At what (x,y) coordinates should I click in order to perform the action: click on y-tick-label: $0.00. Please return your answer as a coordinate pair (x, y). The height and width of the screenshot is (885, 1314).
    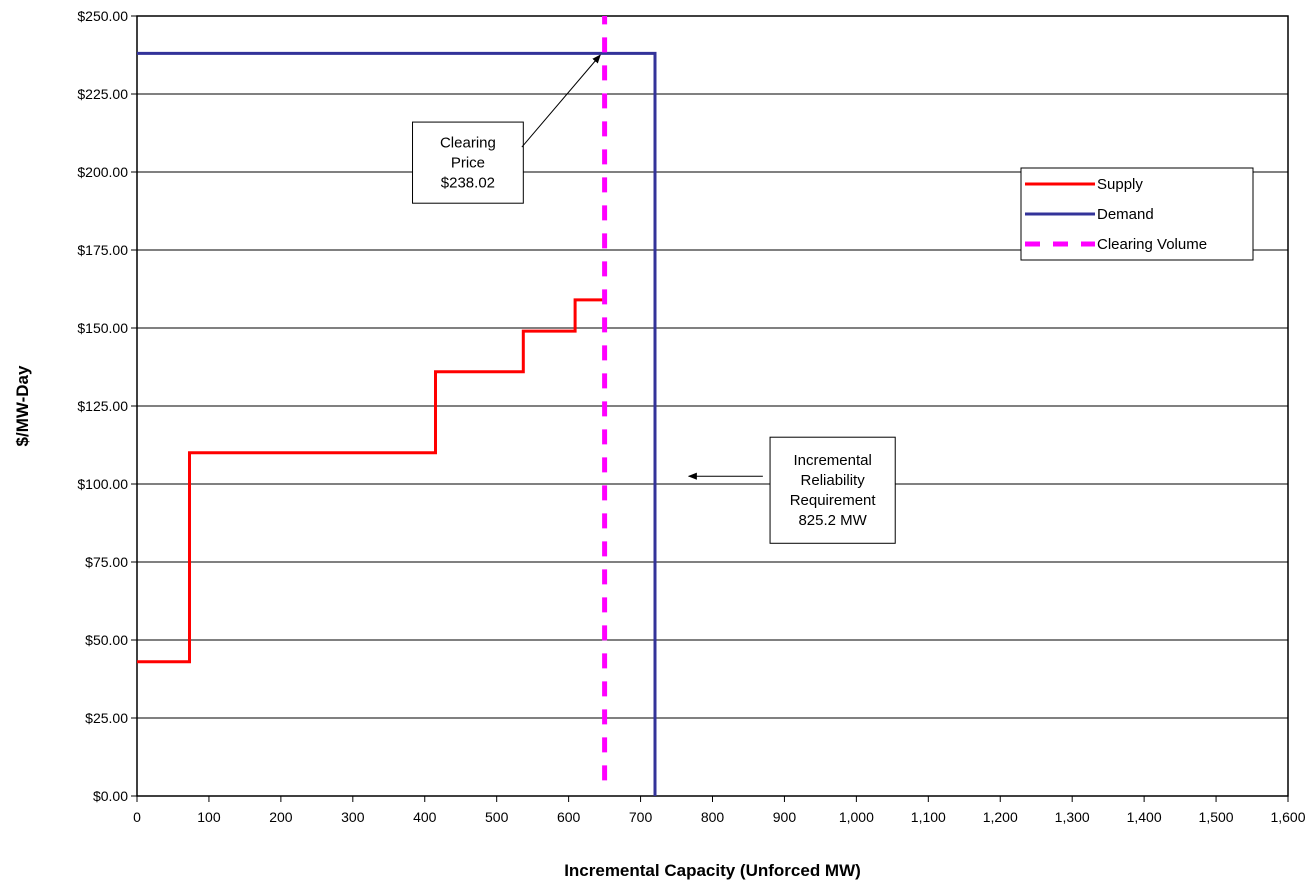
    Looking at the image, I should click on (110, 796).